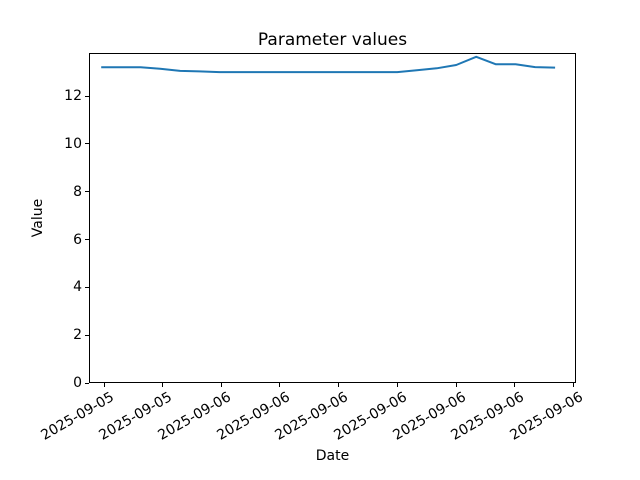 The width and height of the screenshot is (640, 480). Describe the element at coordinates (332, 456) in the screenshot. I see `x-axis-label: Date` at that location.